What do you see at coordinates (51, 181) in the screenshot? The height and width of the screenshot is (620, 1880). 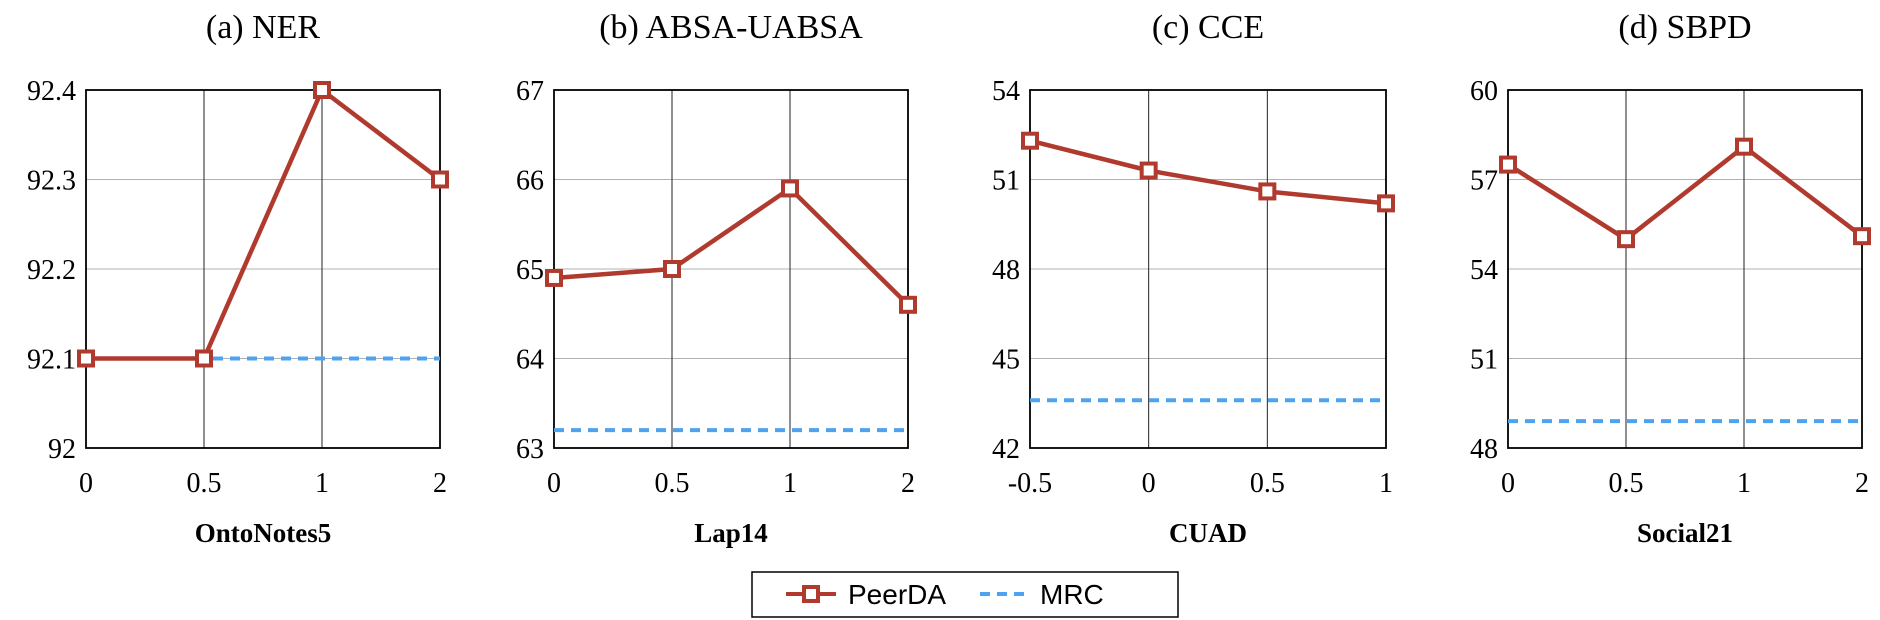 I see `y-tick-label: 92.3` at bounding box center [51, 181].